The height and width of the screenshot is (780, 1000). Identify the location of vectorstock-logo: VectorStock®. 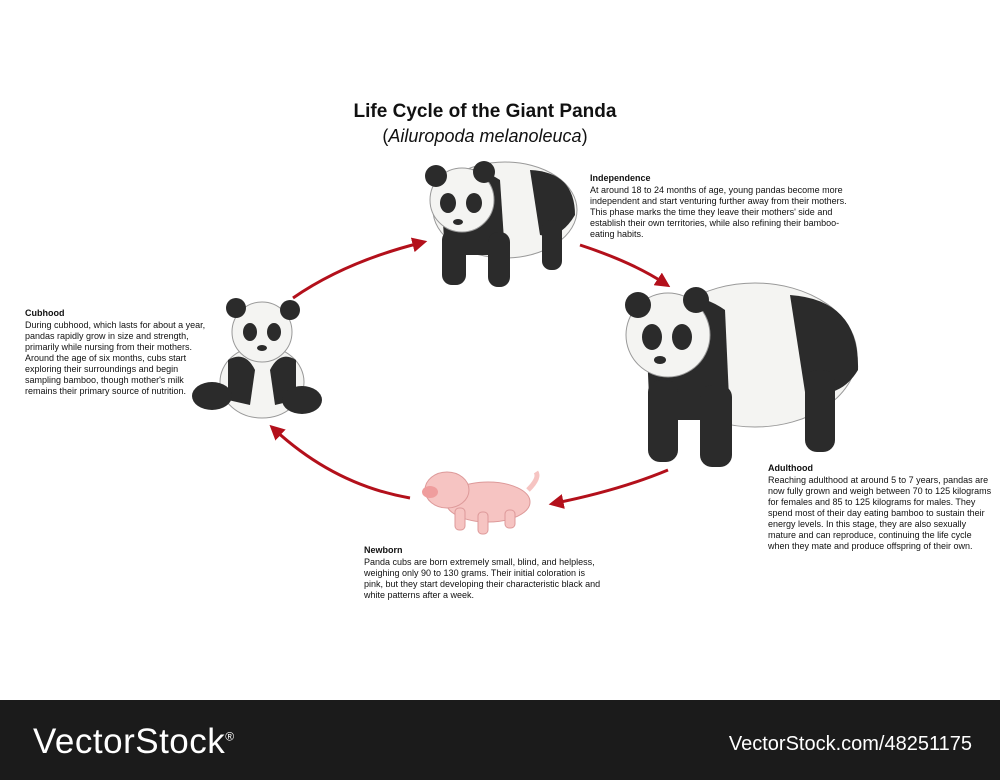
(134, 741).